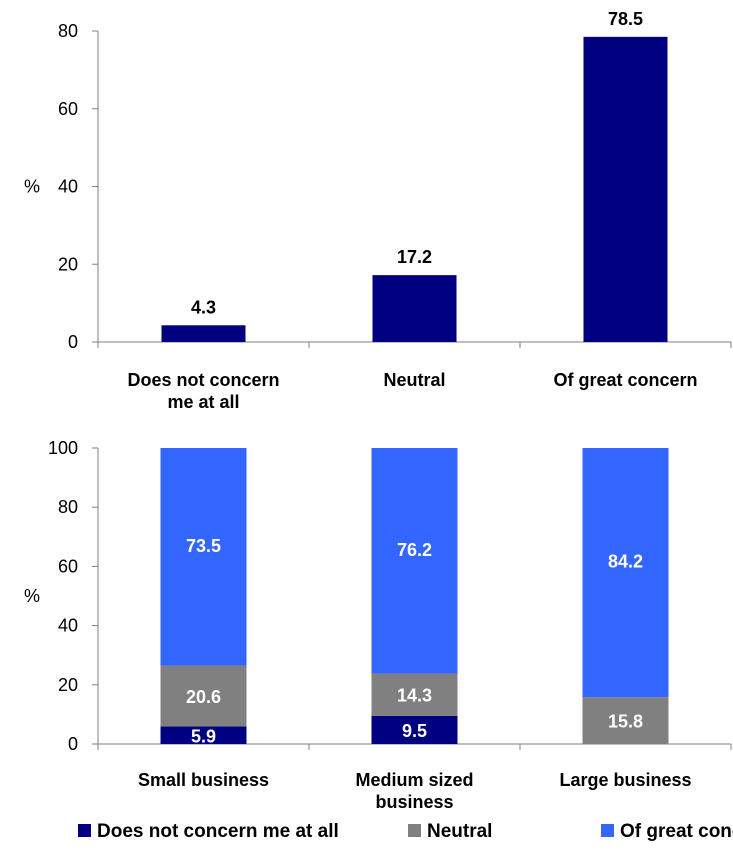  I want to click on data-label: 20.6, so click(203, 697).